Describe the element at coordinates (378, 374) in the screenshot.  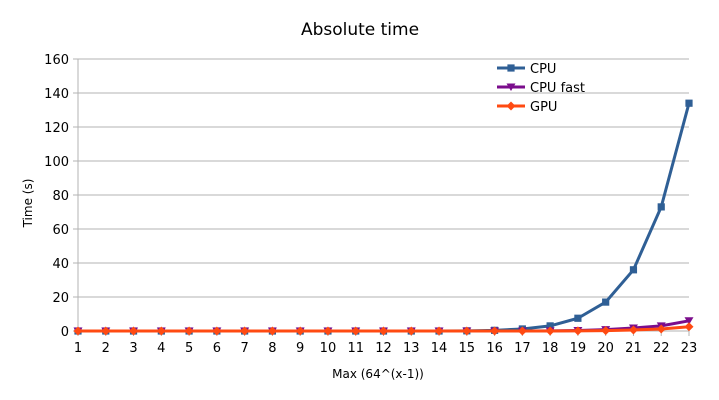
I see `x-axis-title: Max (64^(x-1))` at that location.